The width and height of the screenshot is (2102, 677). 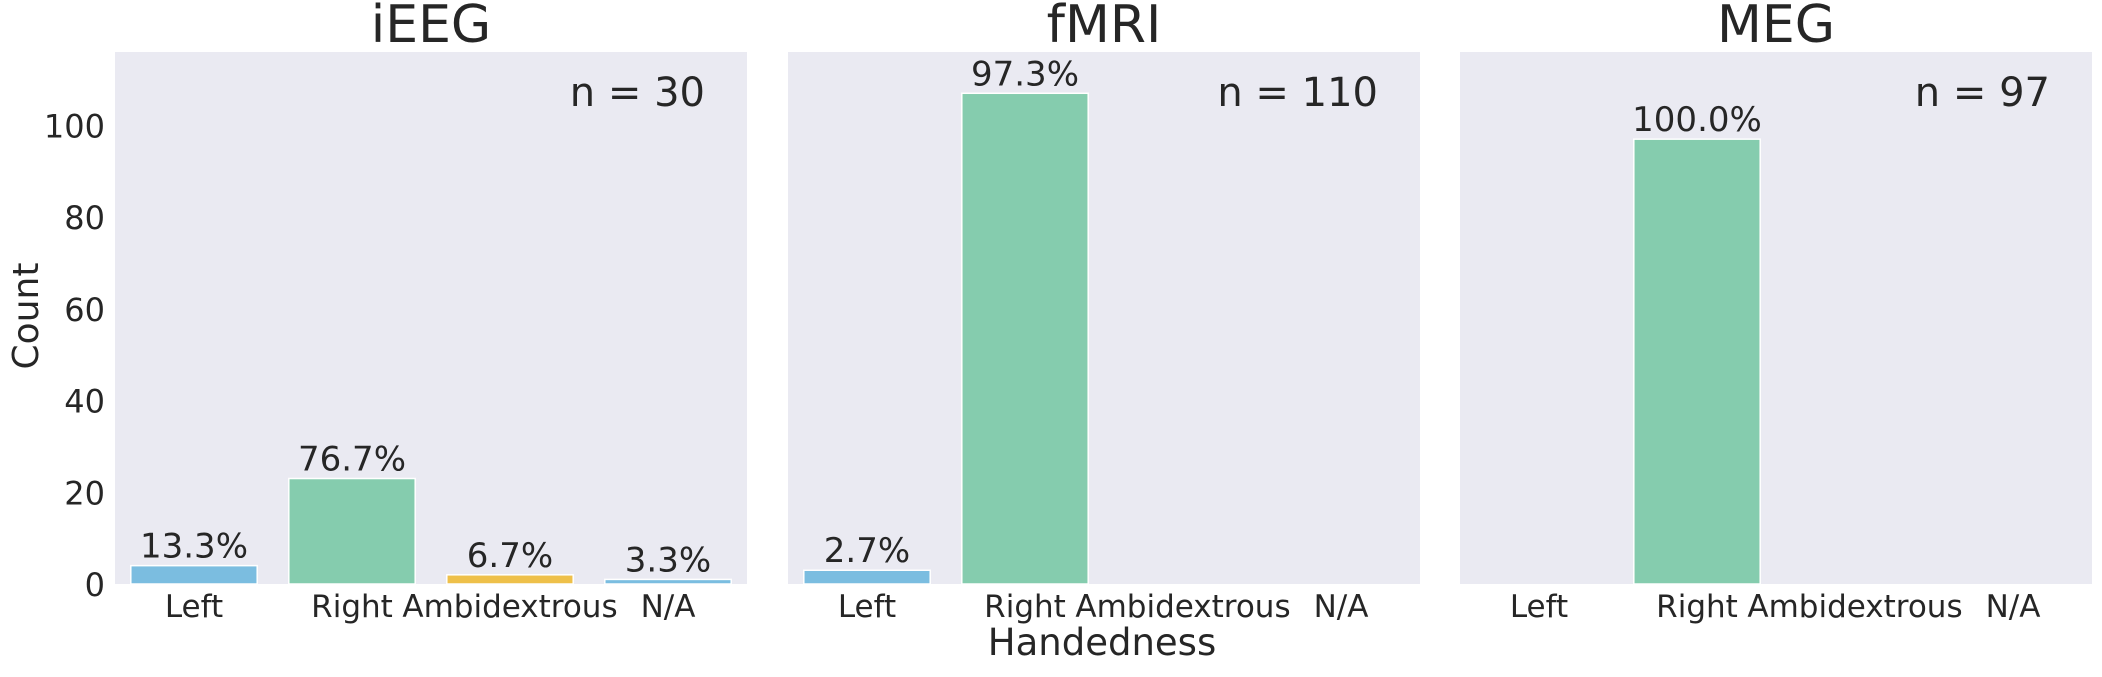 What do you see at coordinates (74, 126) in the screenshot?
I see `y-tick-label: 100` at bounding box center [74, 126].